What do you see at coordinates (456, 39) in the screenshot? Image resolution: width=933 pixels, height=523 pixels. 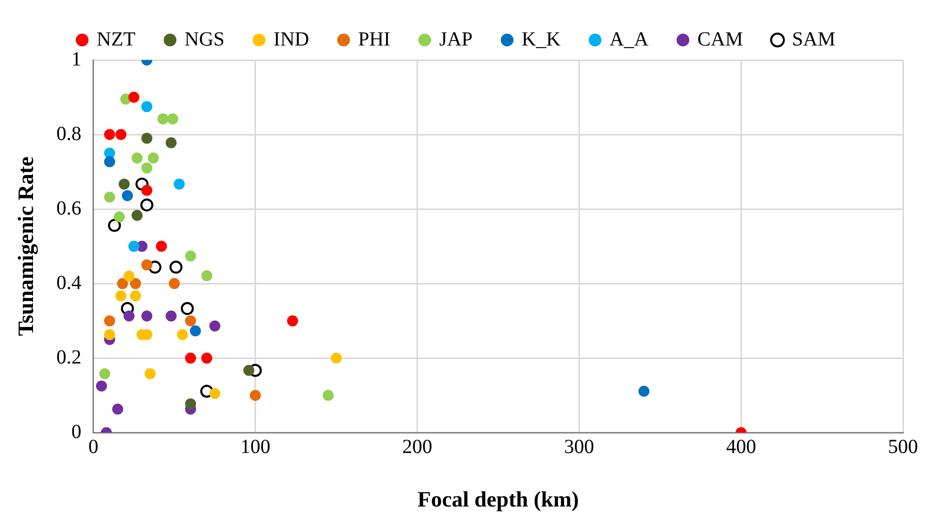 I see `legend-label: JAP` at bounding box center [456, 39].